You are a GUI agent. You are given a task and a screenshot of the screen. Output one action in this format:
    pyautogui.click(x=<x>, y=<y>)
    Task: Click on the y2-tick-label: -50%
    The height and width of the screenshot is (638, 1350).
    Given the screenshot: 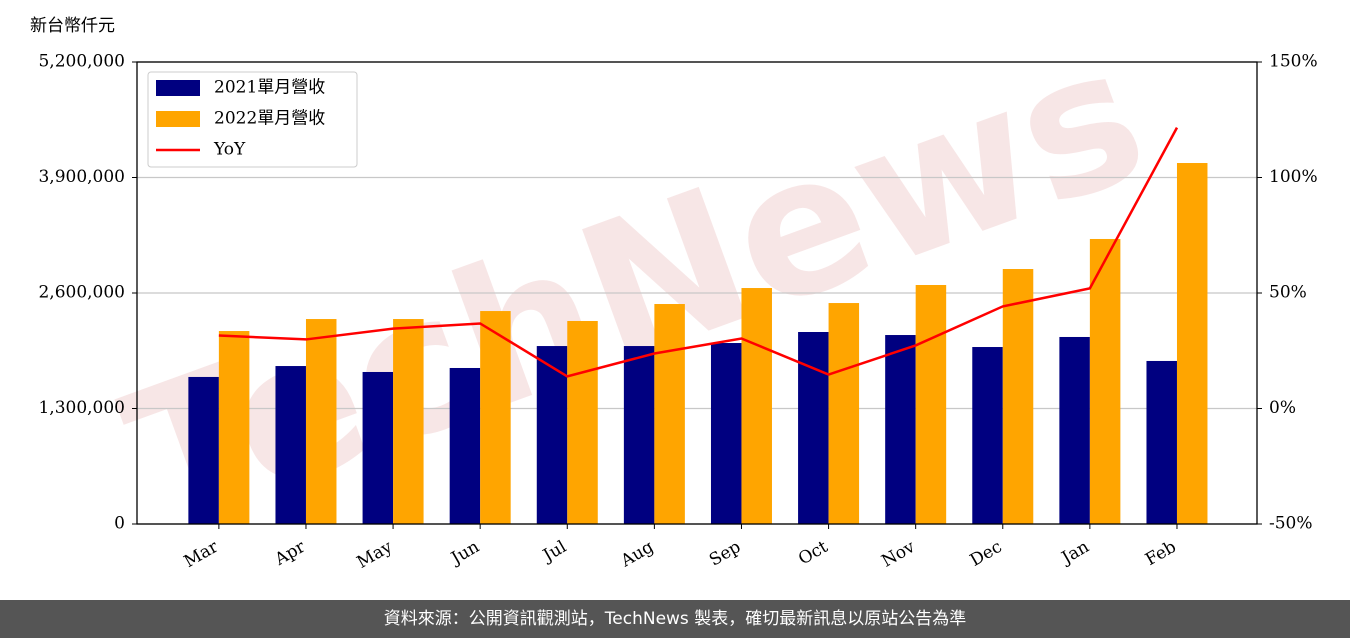 What is the action you would take?
    pyautogui.click(x=1291, y=524)
    